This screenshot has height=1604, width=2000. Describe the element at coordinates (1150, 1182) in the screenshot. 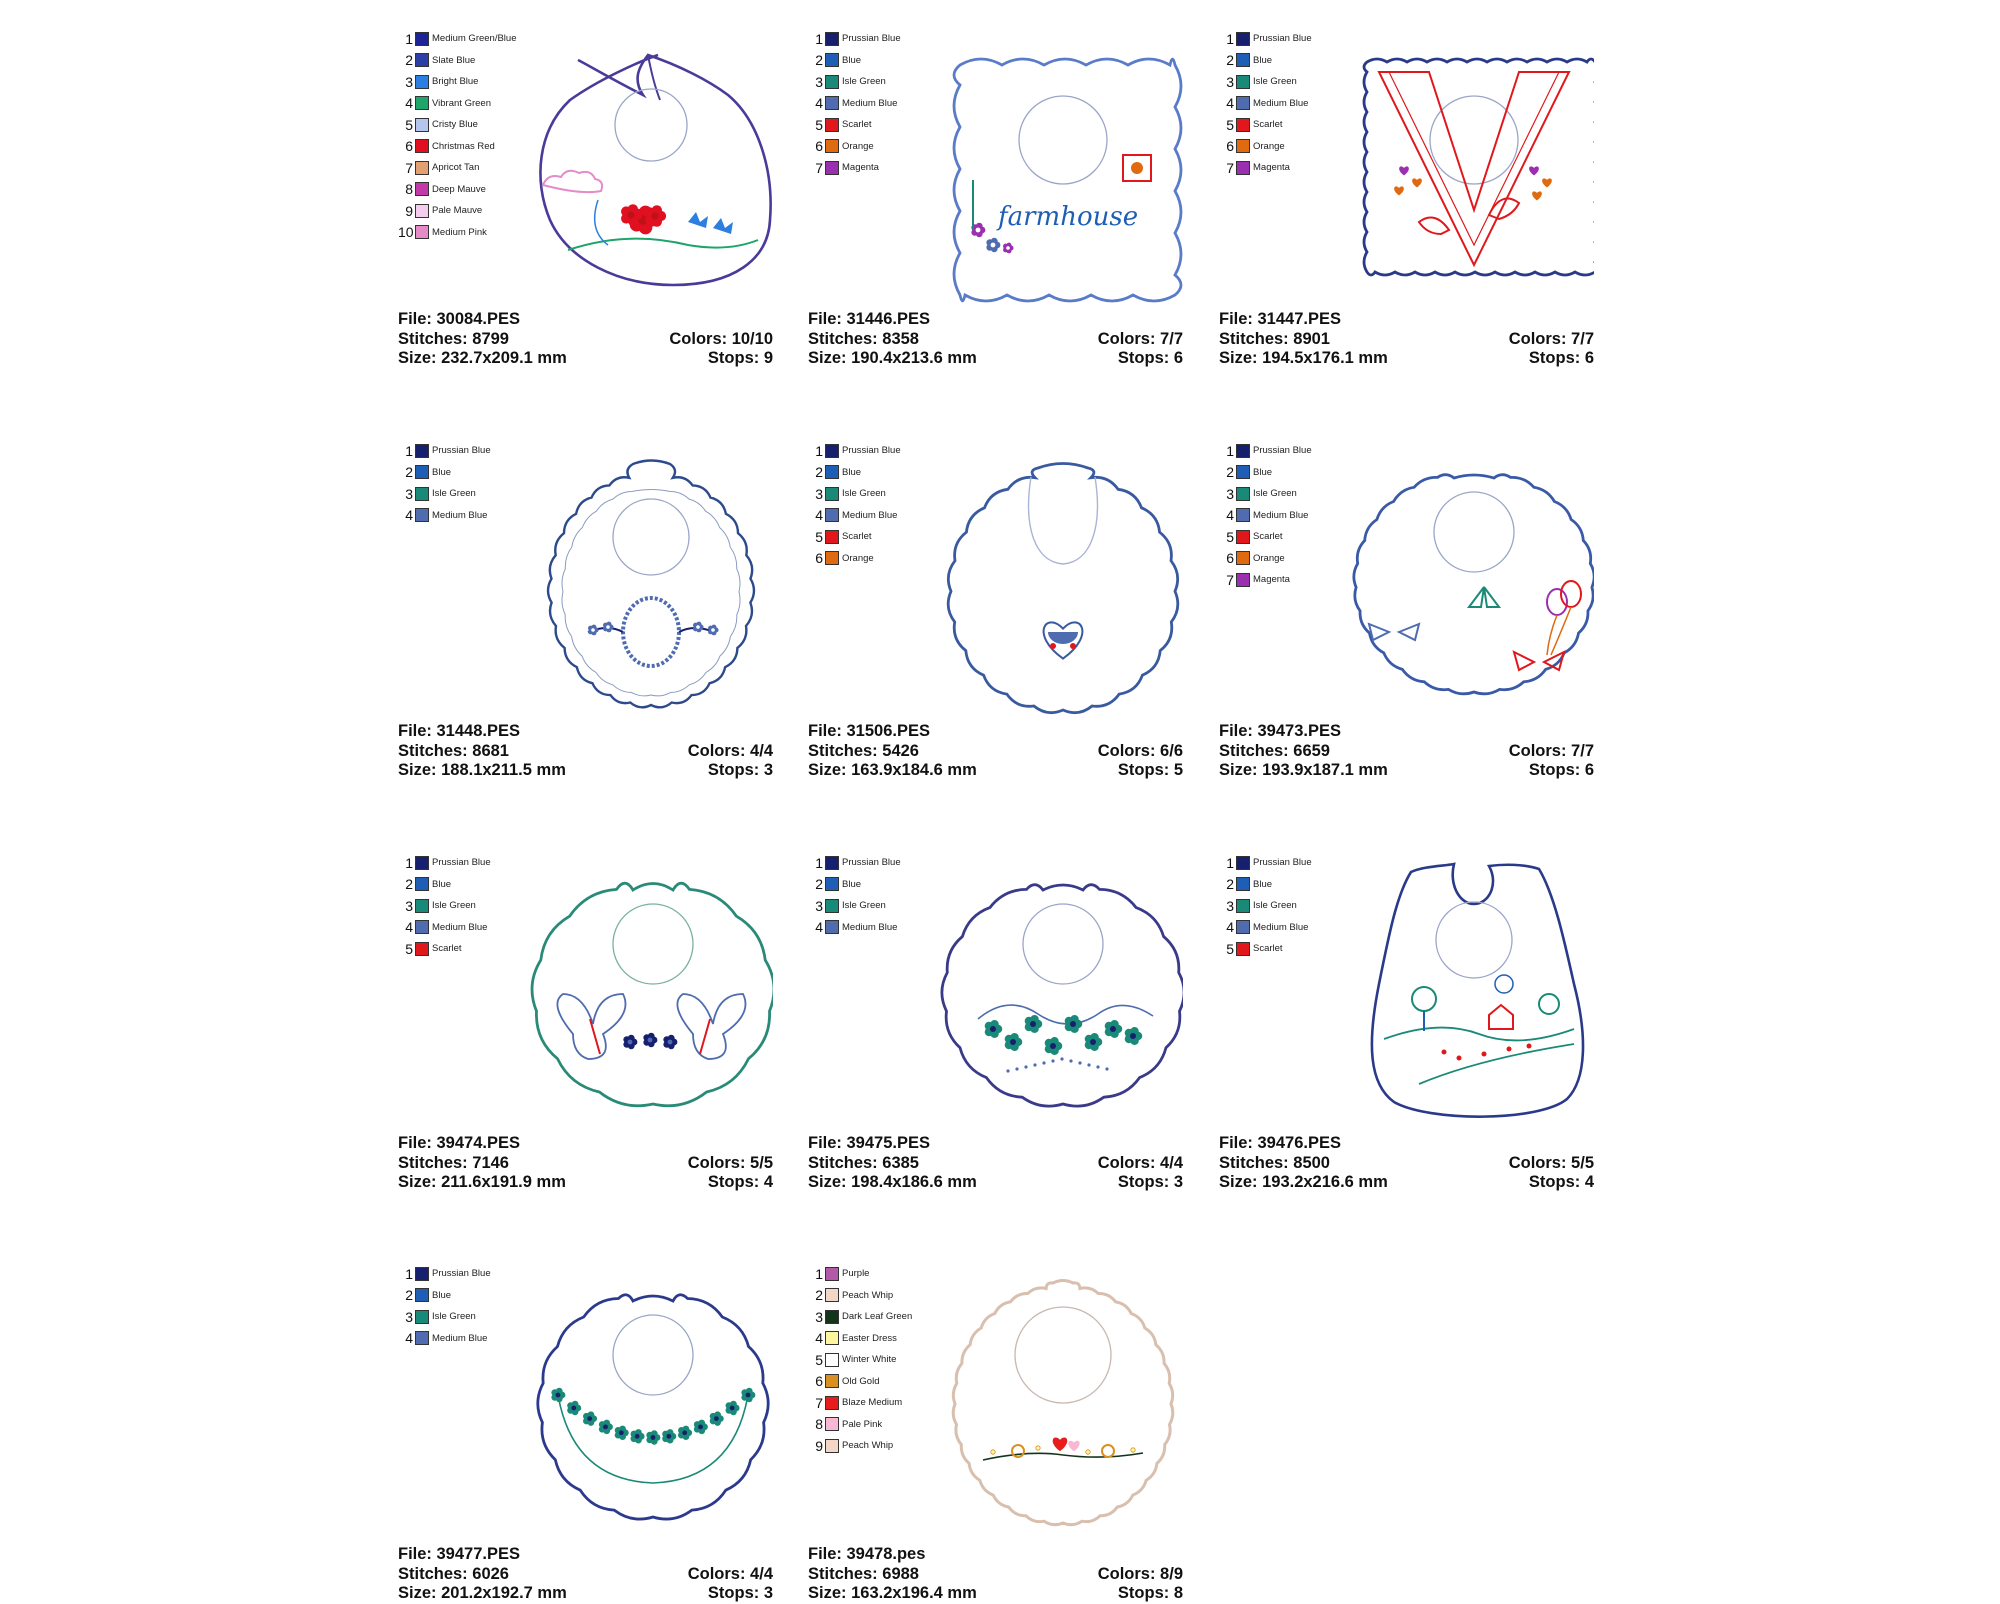

I see `stop-count: Stops: 3` at that location.